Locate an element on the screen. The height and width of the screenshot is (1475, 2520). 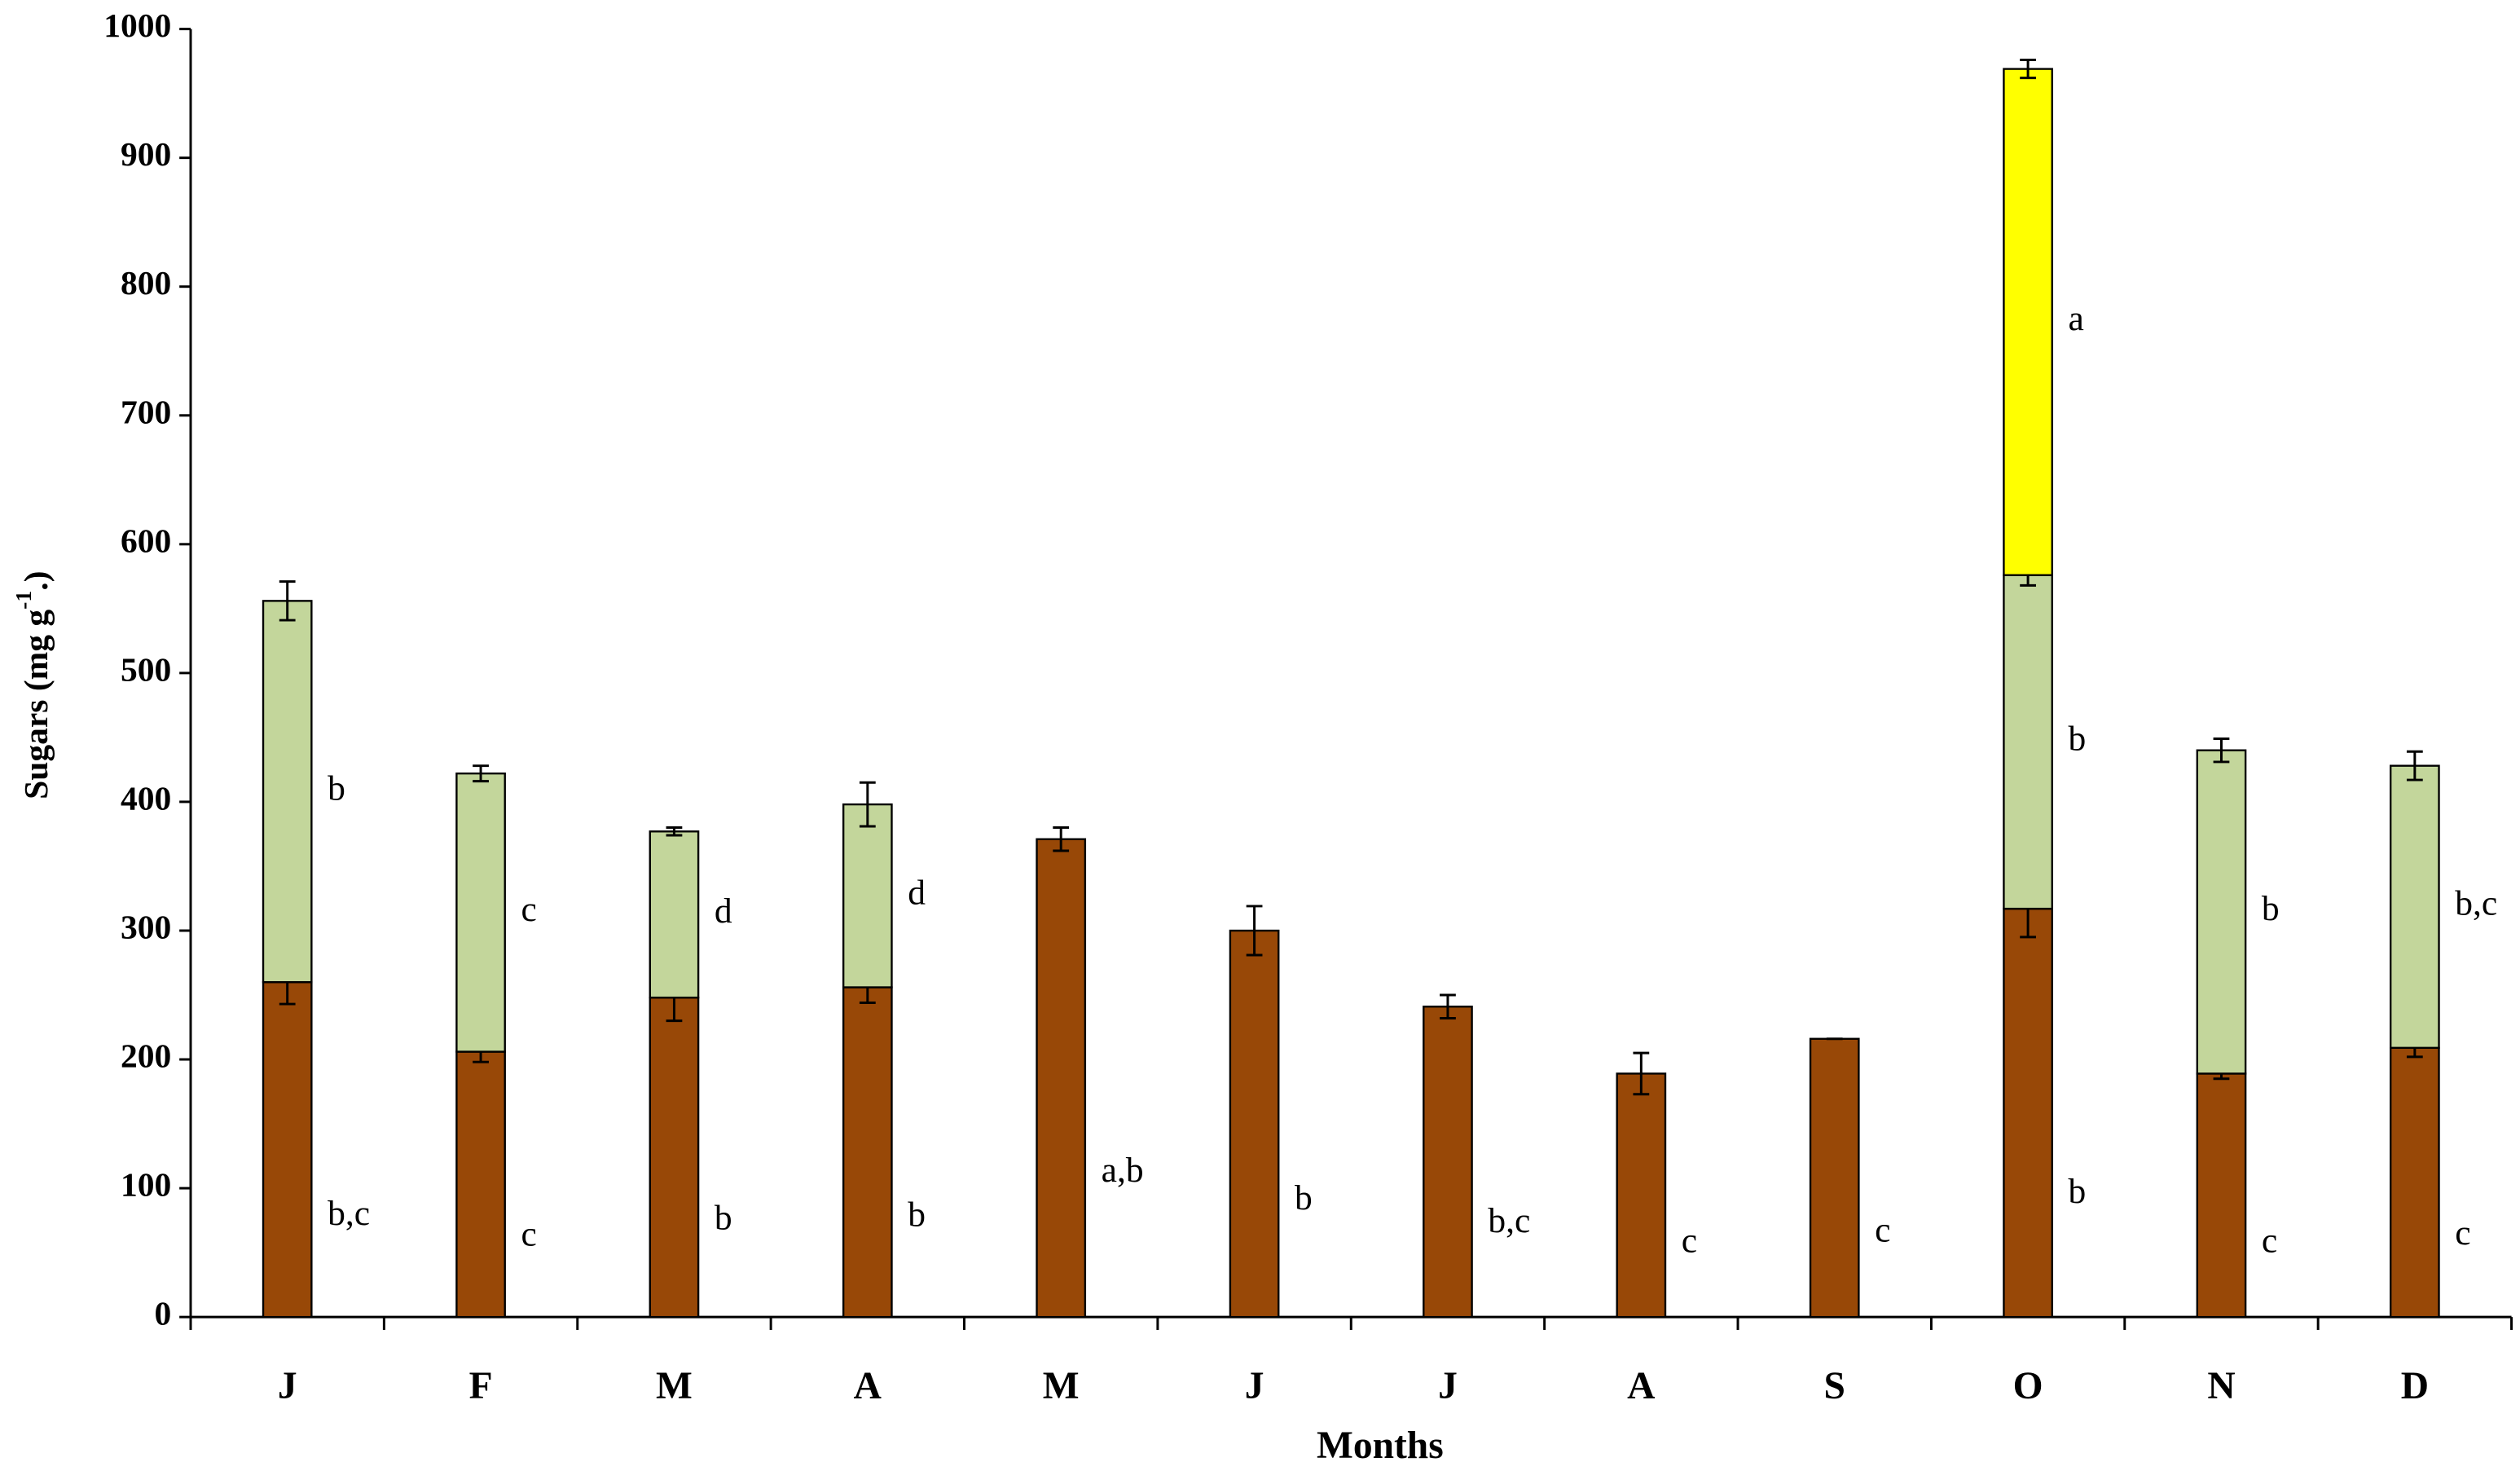
x-tick-label: O is located at coordinates (2028, 1386).